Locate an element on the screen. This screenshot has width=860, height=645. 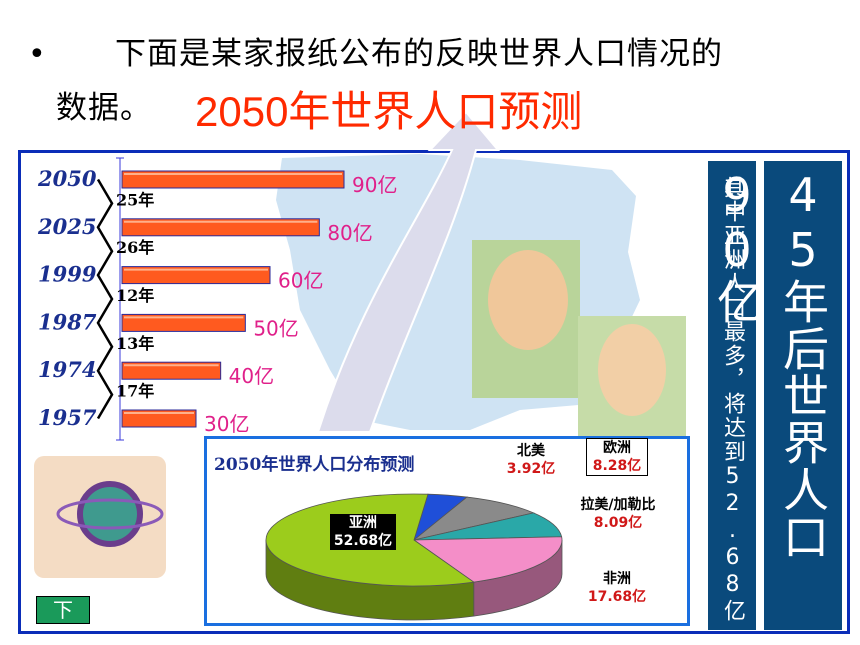
pie-label-拉美/加勒比: 拉美/加勒比 8.09亿 is located at coordinates (618, 514).